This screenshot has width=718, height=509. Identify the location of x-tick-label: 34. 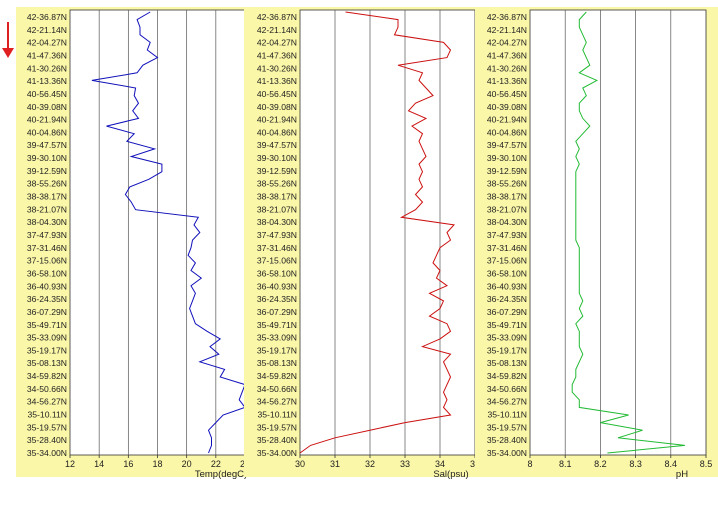
(440, 464).